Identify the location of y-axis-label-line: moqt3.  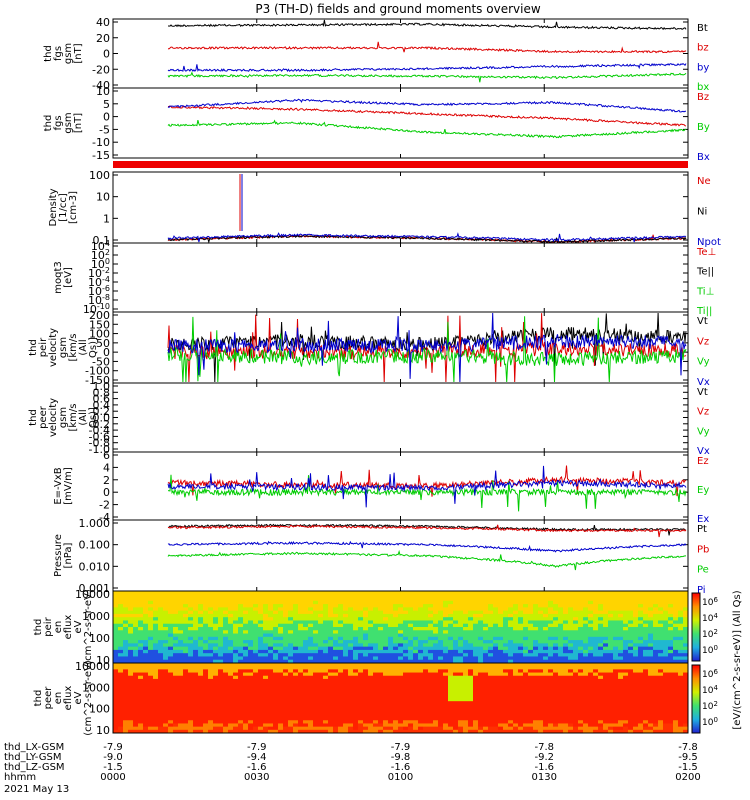
(58, 277).